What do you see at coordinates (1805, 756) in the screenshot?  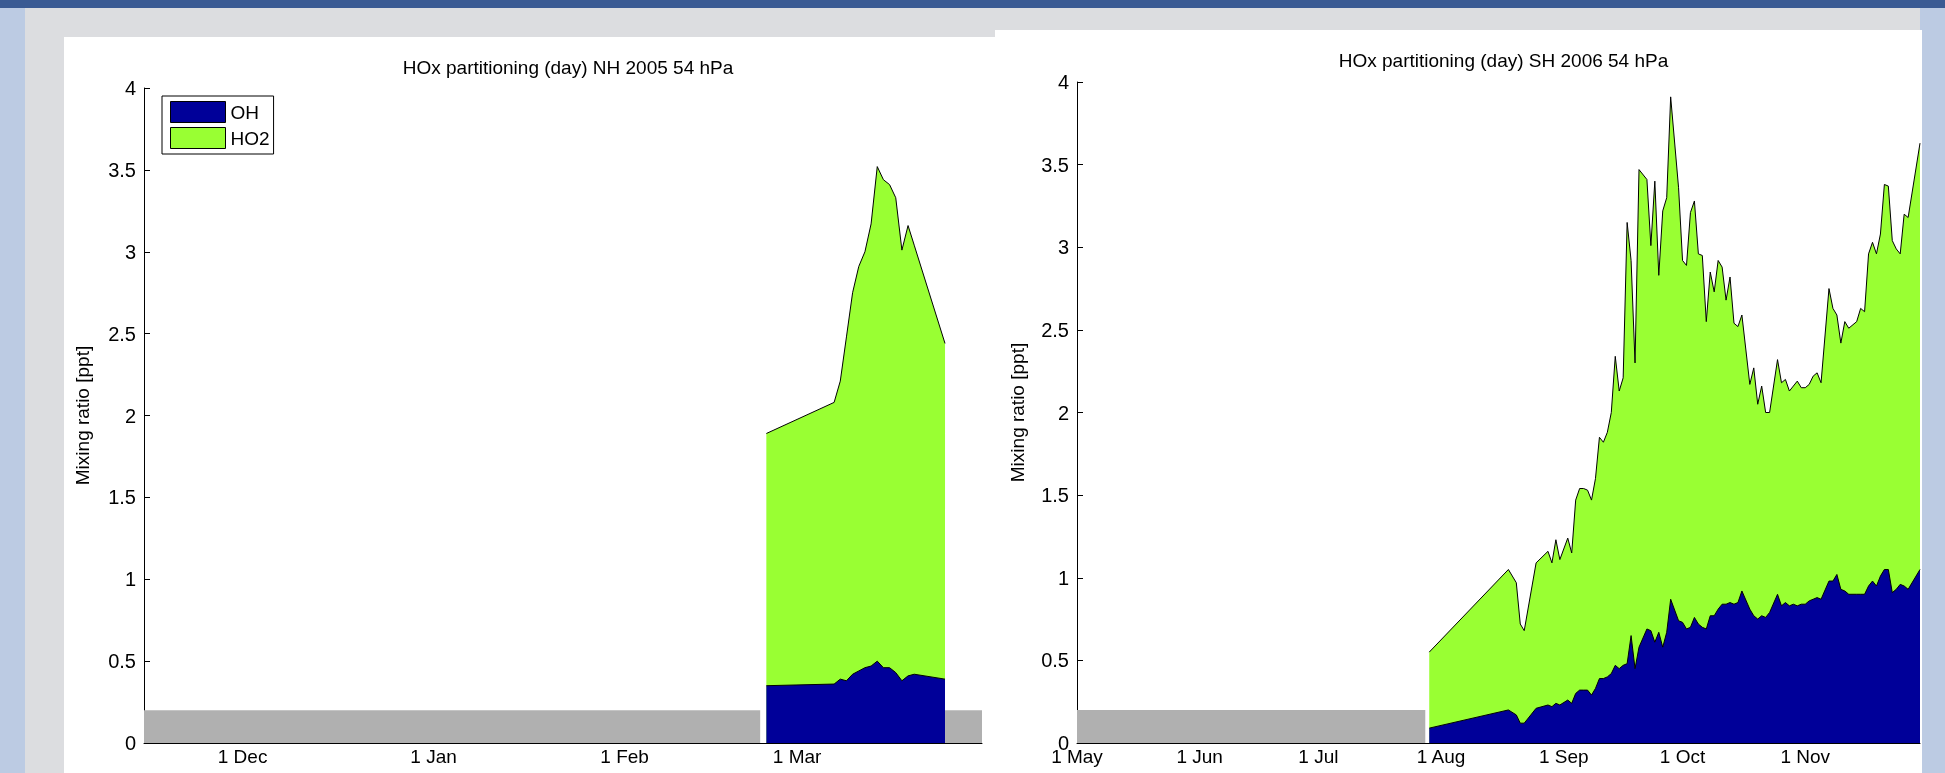 I see `x-tick-label: 1 Nov` at bounding box center [1805, 756].